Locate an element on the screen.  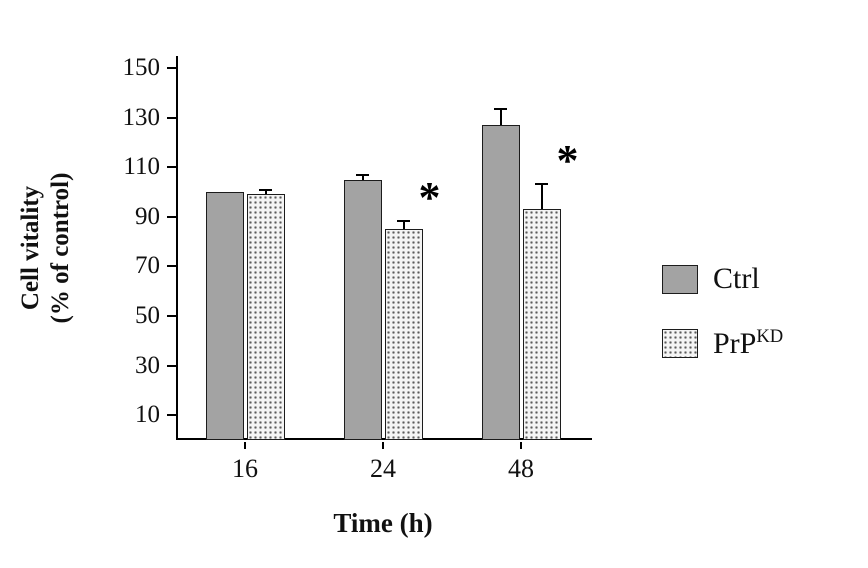
legend-swatch-prpkd is located at coordinates (680, 343).